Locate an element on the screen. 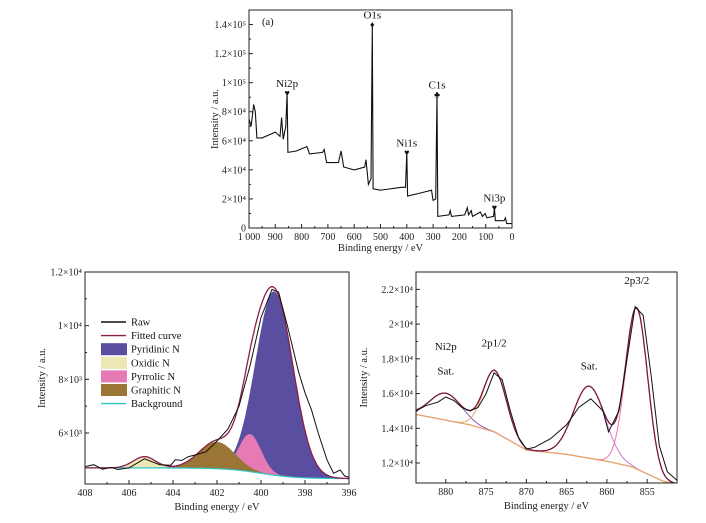 This screenshot has width=706, height=523. legend-label: Graphitic N is located at coordinates (156, 391).